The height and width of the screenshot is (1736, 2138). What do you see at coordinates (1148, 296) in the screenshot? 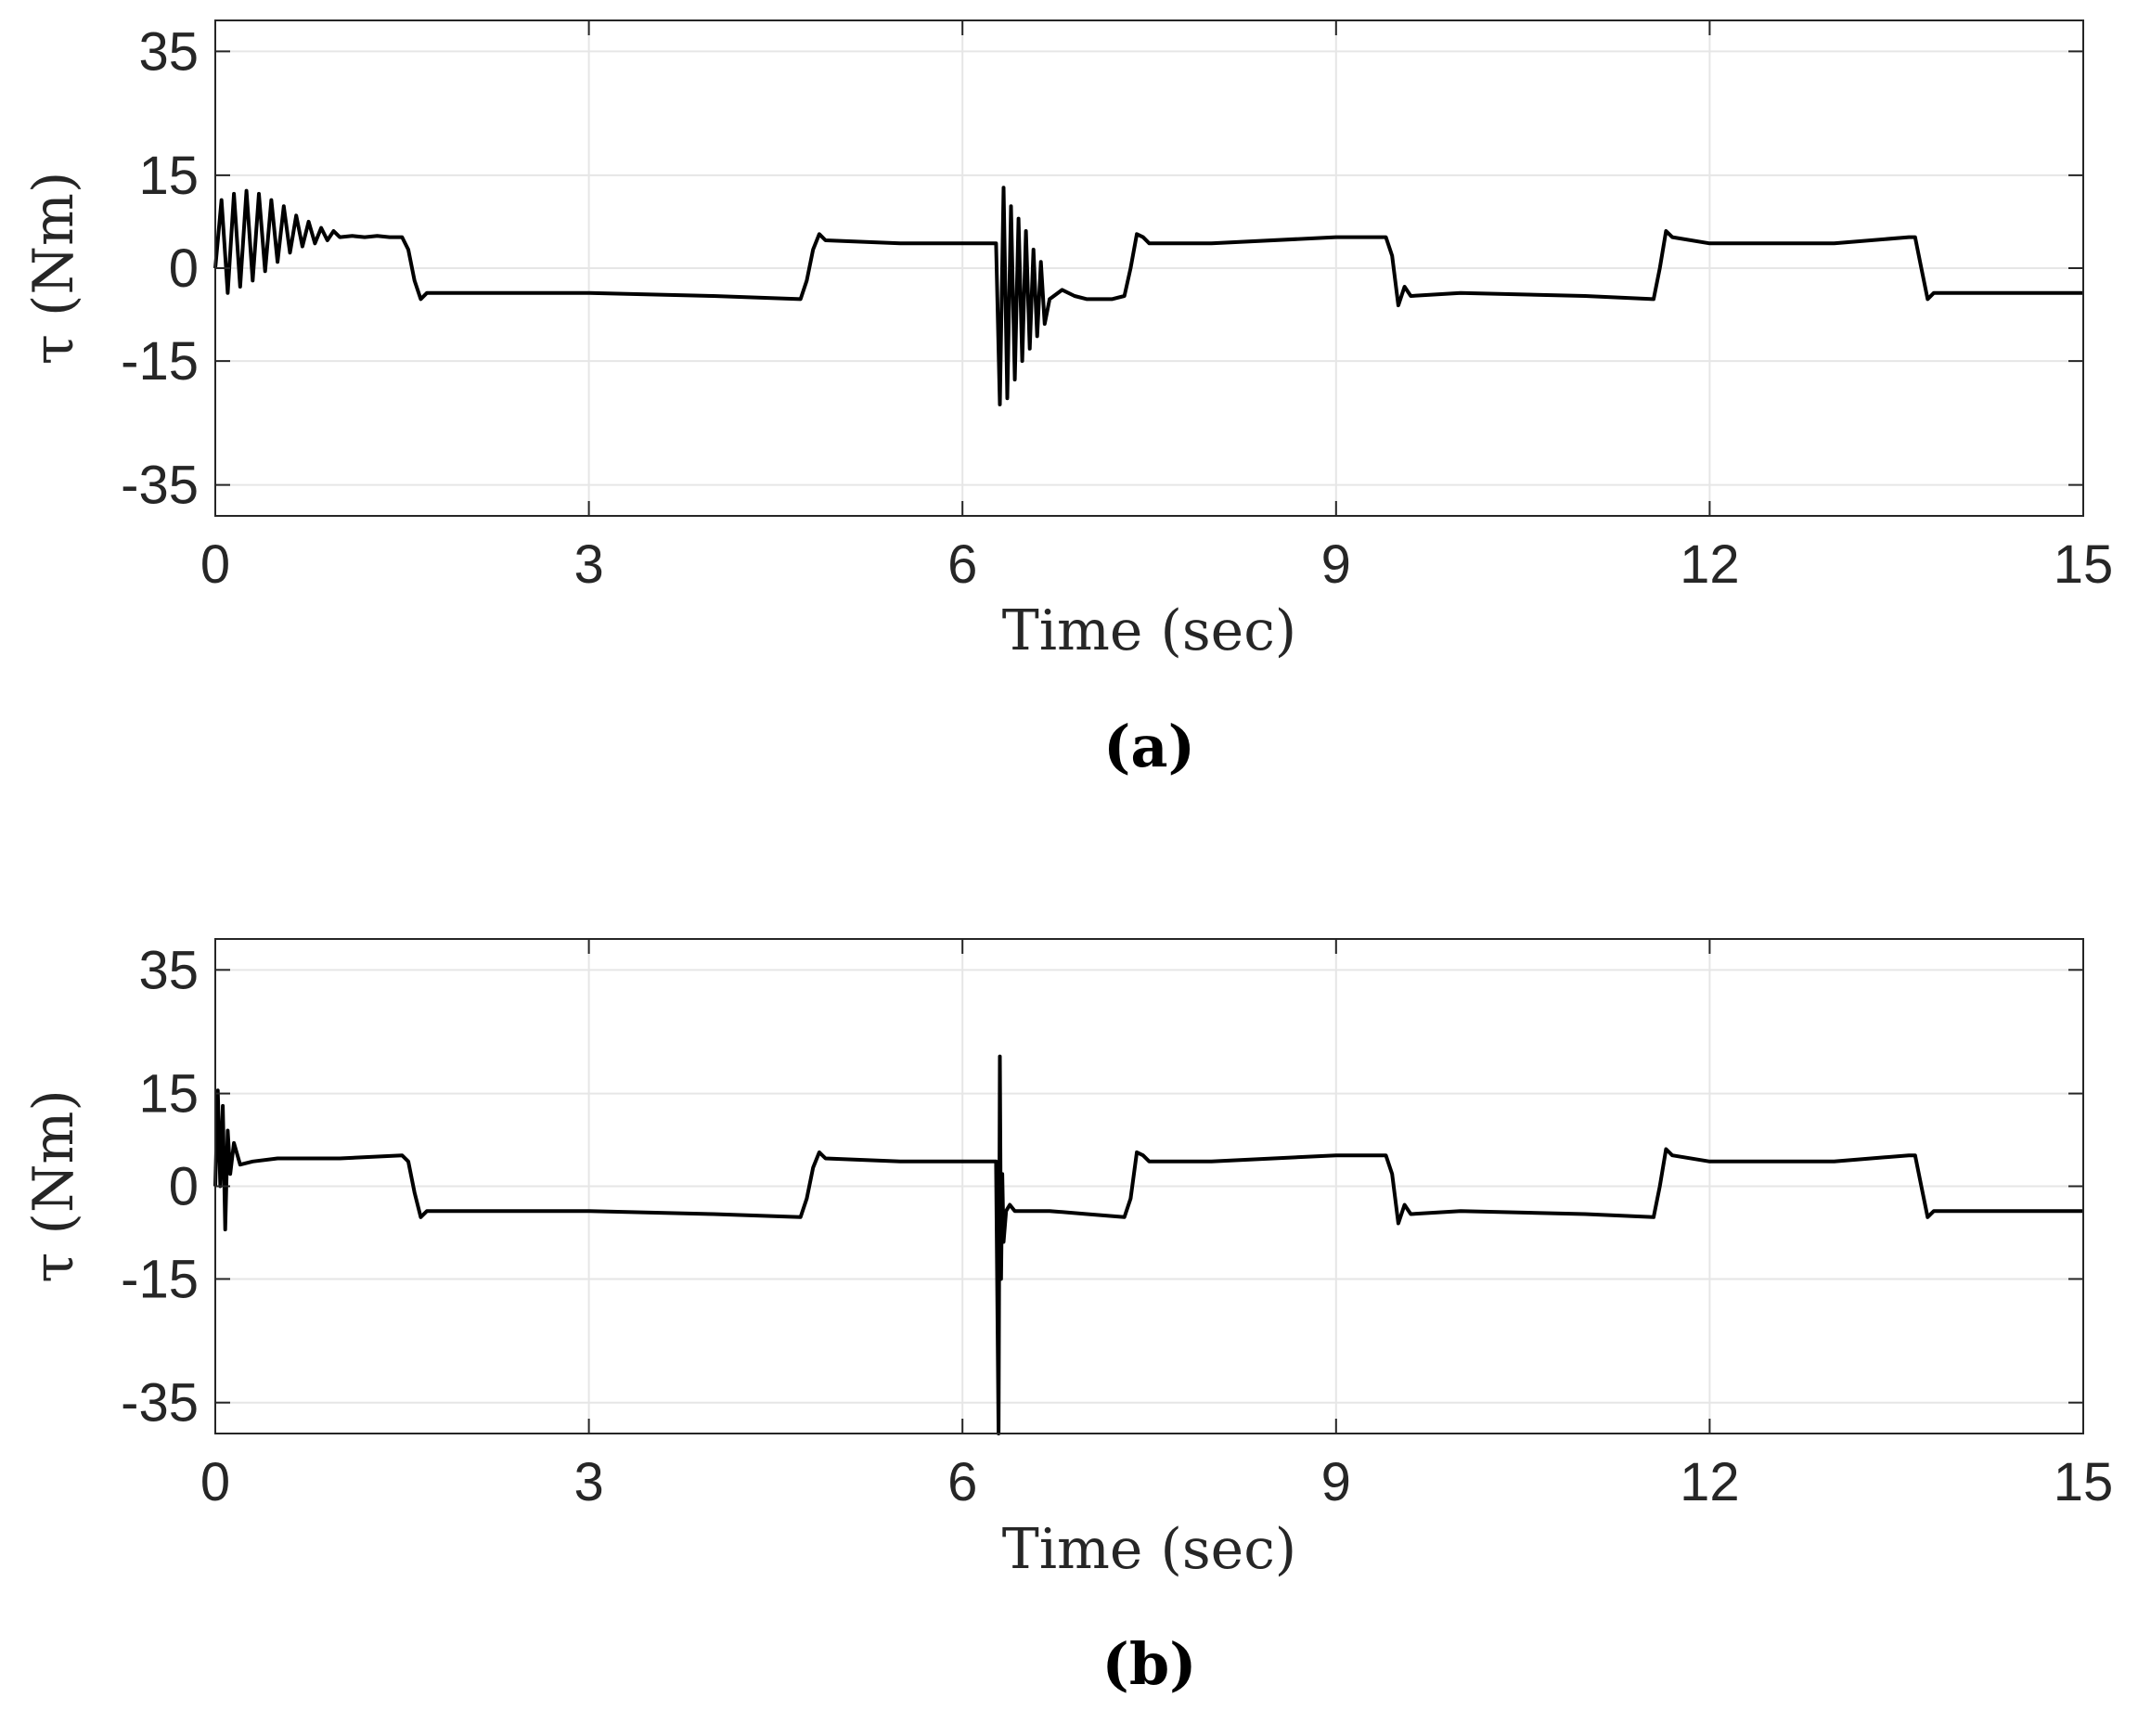
I see `series-line-tau` at bounding box center [1148, 296].